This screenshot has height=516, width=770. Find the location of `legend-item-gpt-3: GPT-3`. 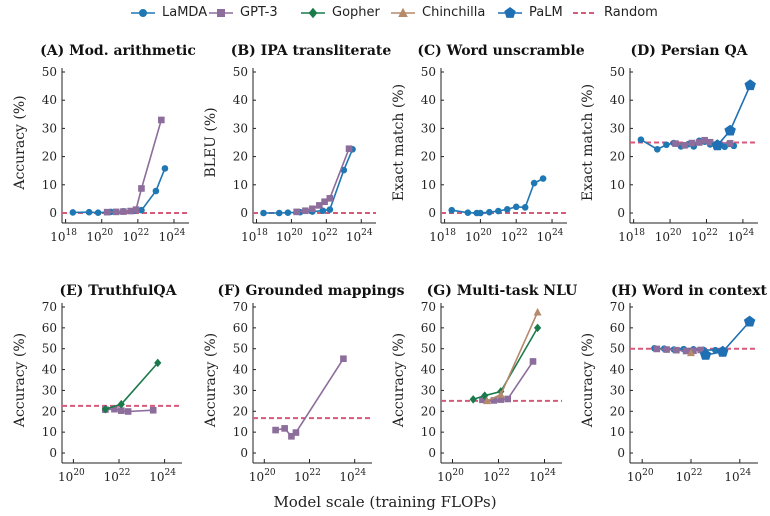

legend-item-gpt-3: GPT-3 is located at coordinates (243, 12).